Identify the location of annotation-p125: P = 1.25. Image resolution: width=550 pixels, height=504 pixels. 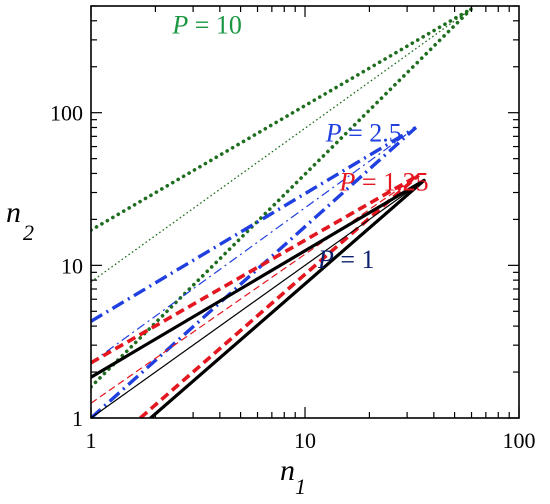
(384, 181).